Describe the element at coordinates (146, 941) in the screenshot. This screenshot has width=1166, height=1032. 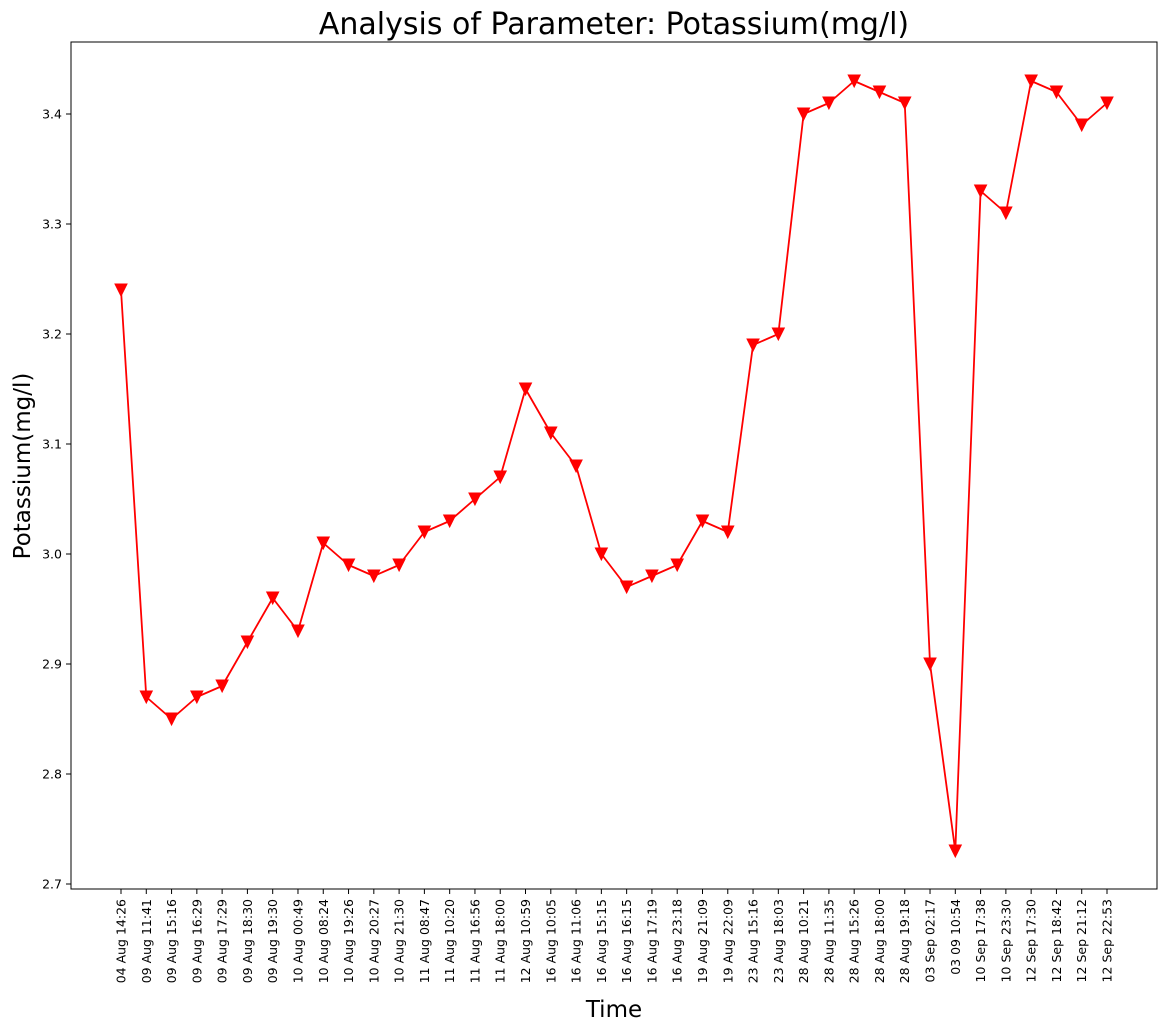
I see `x-tick-label: 09 Aug 11:41` at that location.